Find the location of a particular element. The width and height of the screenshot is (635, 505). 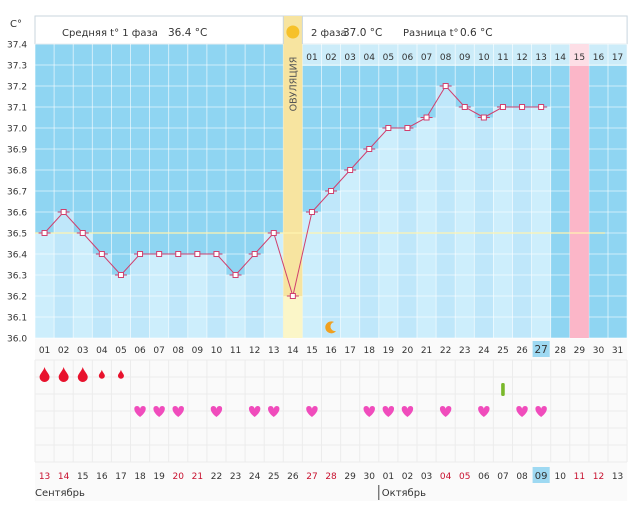

date-label: 13 is located at coordinates (44, 477).